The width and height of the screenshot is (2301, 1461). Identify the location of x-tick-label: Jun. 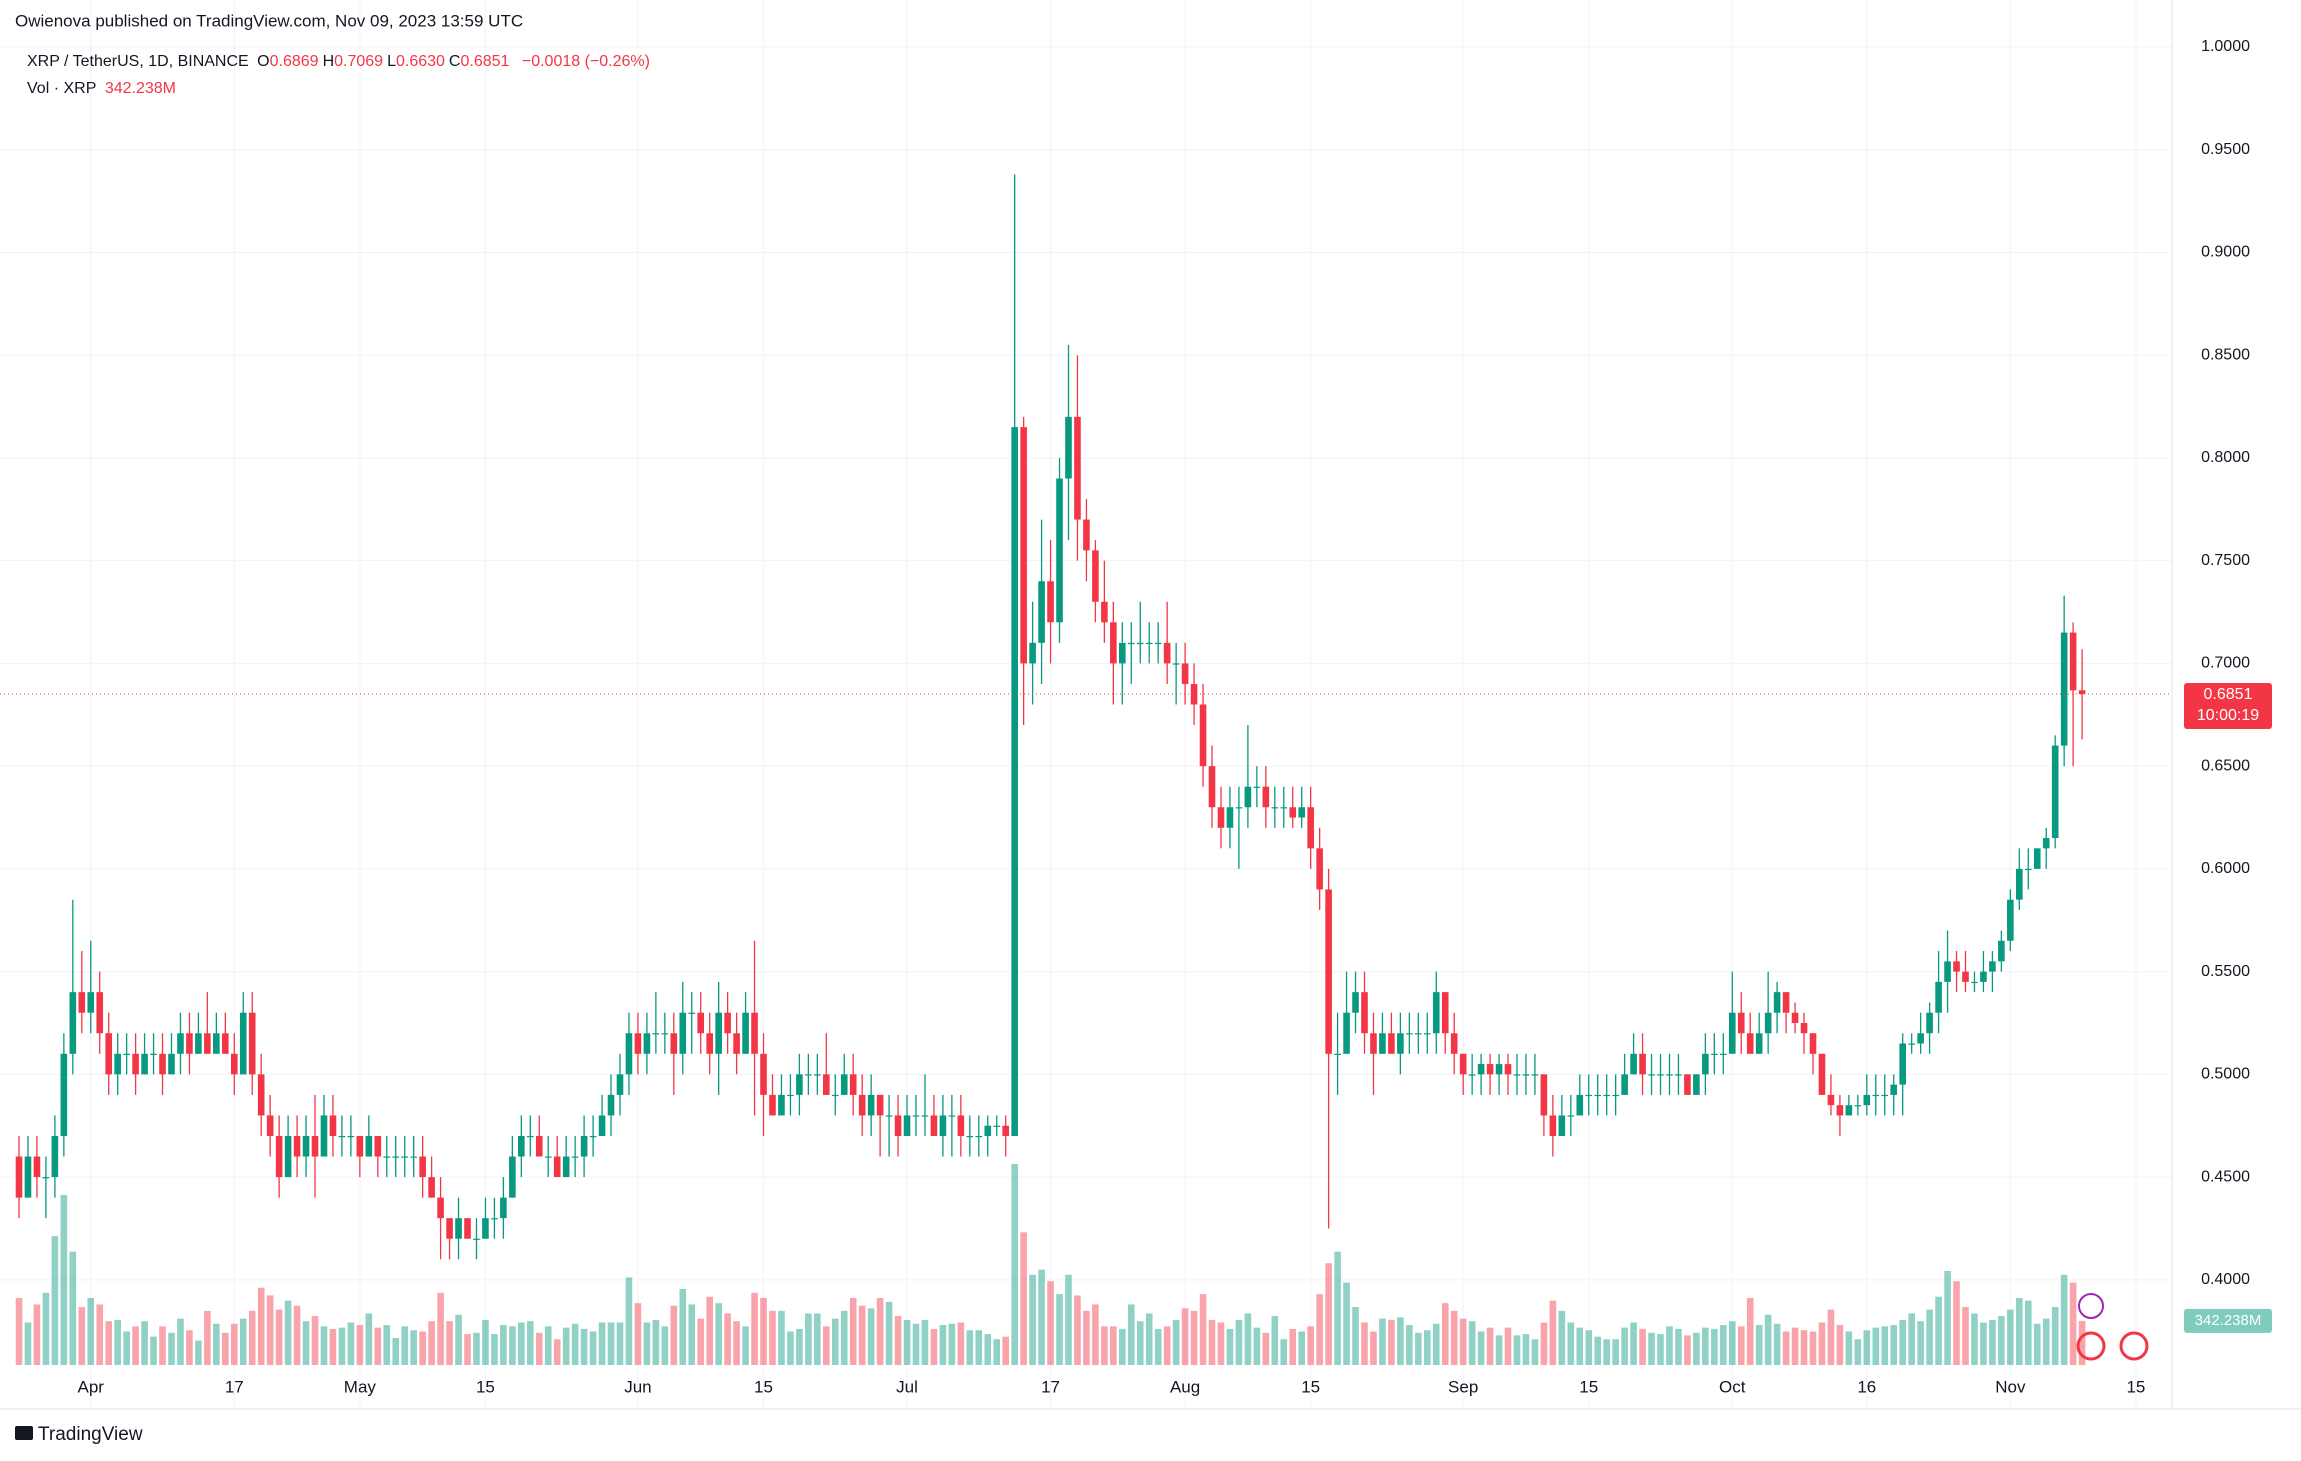
(637, 1386).